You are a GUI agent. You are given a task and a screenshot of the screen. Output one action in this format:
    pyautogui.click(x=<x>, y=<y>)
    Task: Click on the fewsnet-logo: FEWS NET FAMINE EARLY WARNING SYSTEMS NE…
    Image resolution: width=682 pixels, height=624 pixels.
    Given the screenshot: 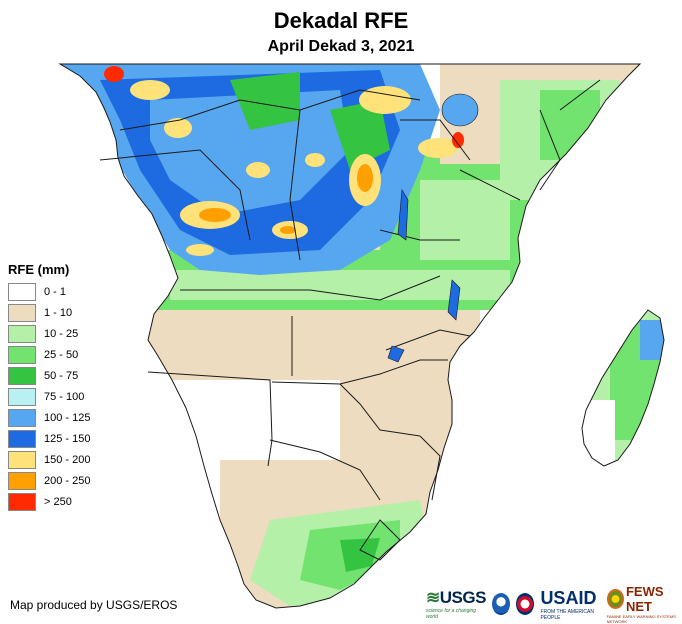 What is the action you would take?
    pyautogui.click(x=644, y=604)
    